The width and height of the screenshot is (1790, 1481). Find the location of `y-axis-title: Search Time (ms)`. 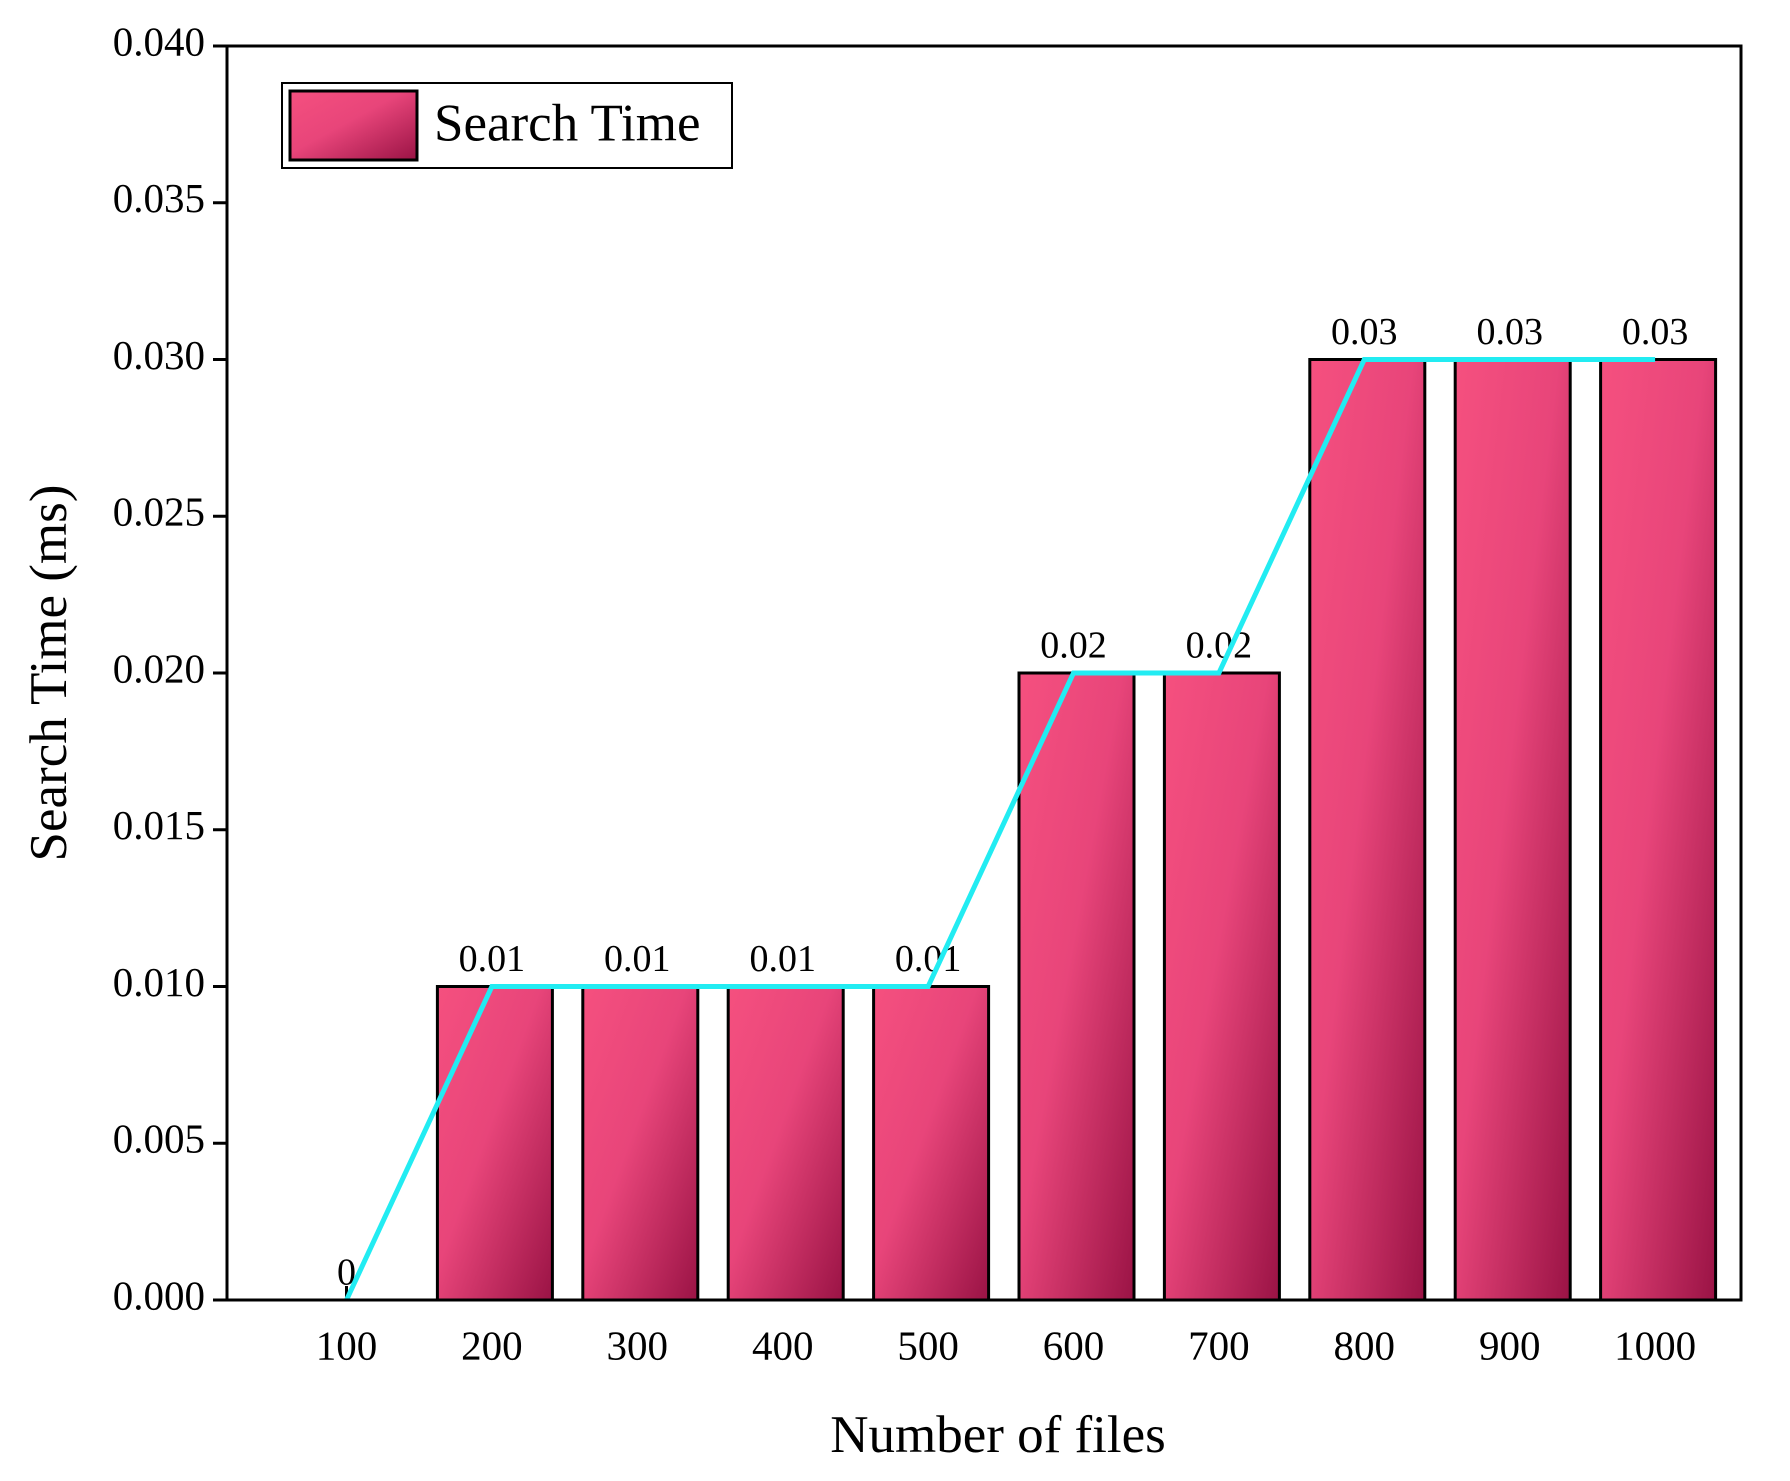

y-axis-title: Search Time (ms) is located at coordinates (49, 673).